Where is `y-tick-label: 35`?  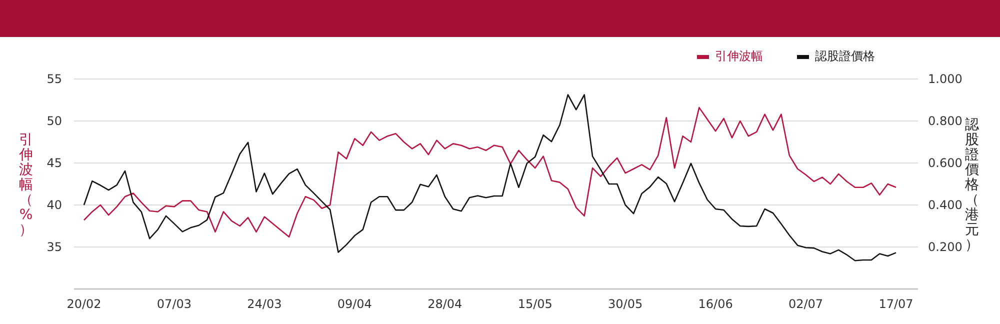 y-tick-label: 35 is located at coordinates (54, 247).